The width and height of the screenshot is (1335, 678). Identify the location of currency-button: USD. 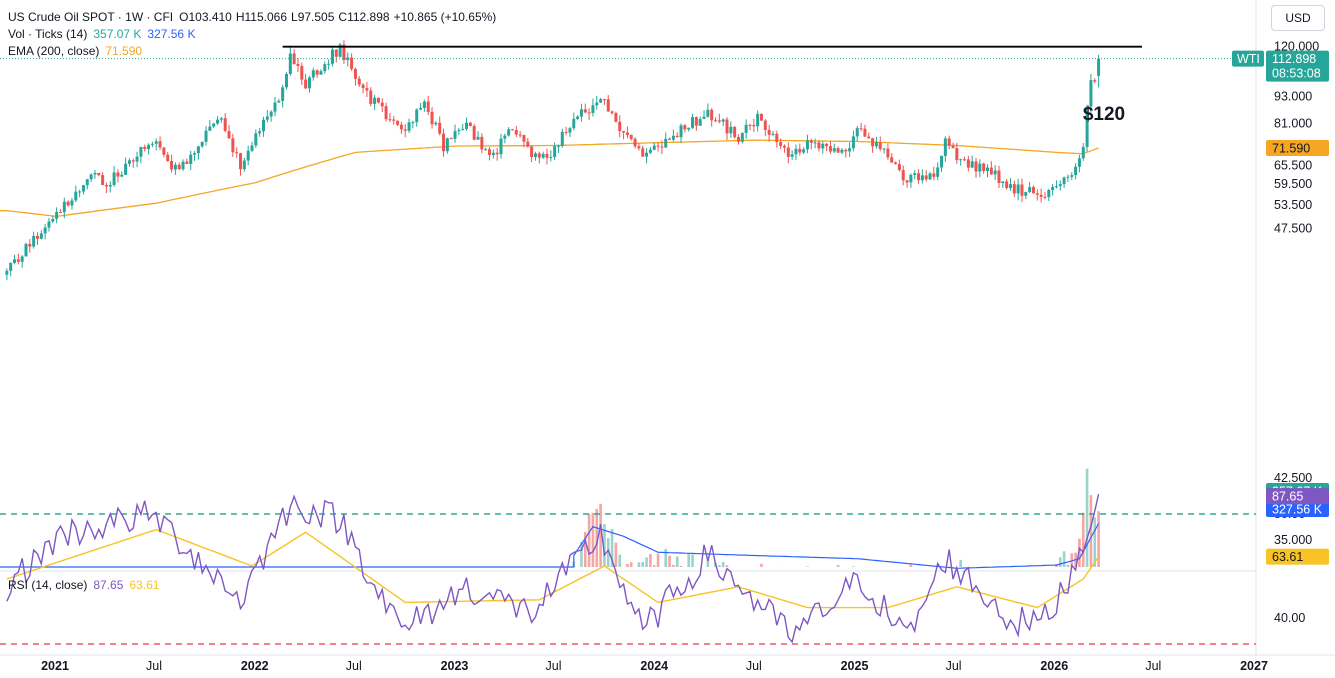
(1298, 18).